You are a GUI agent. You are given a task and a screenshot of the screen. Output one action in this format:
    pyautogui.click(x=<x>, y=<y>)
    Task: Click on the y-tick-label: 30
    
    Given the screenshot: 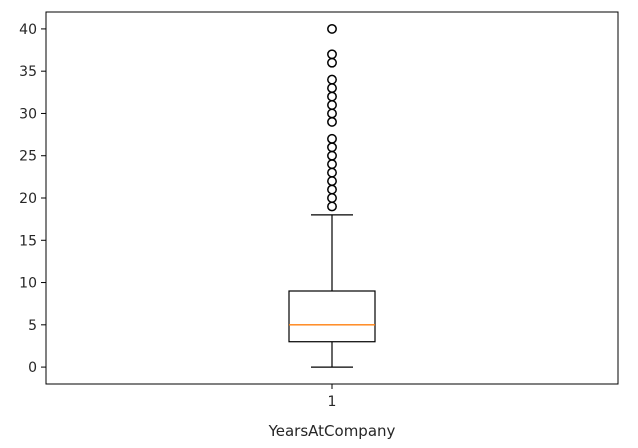 What is the action you would take?
    pyautogui.click(x=28, y=114)
    